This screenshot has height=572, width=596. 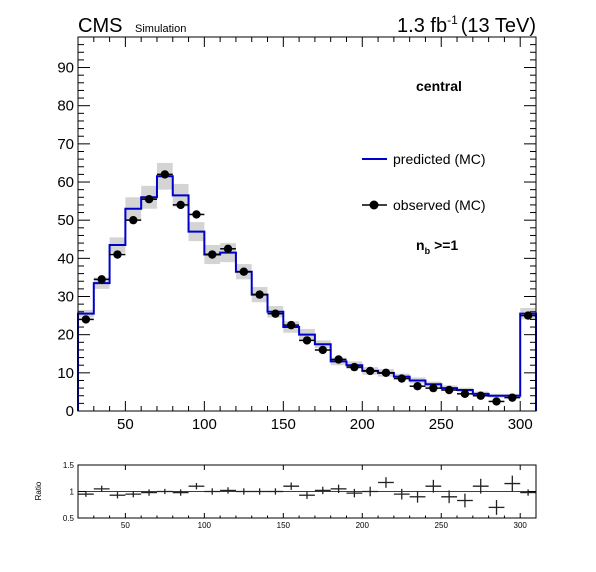 I want to click on x-tick-label: 300, so click(x=520, y=424).